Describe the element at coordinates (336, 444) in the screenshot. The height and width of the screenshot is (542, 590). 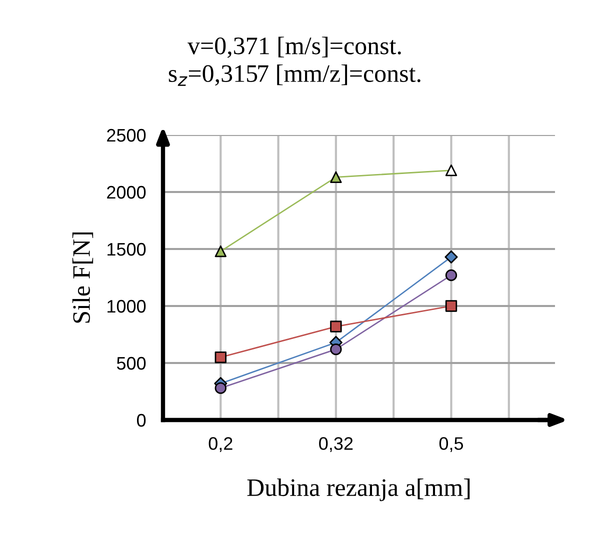
I see `x-tick-label: 0,32` at that location.